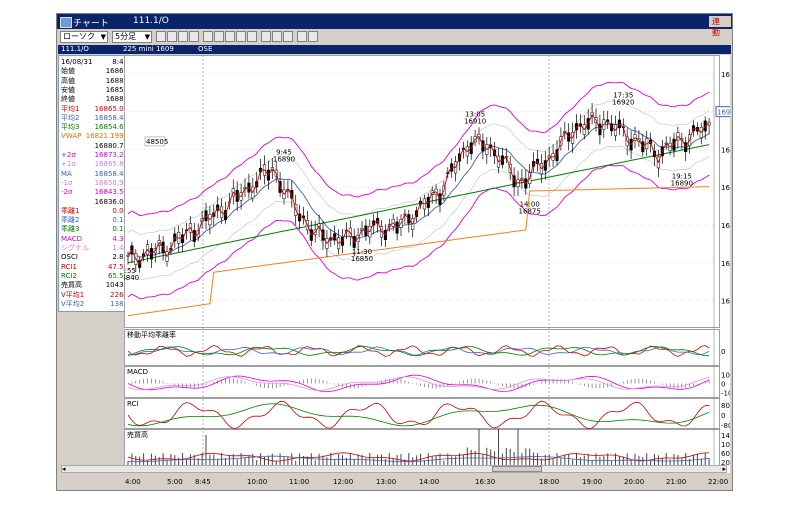 The width and height of the screenshot is (800, 507). I want to click on panel-value: 1382, so click(119, 303).